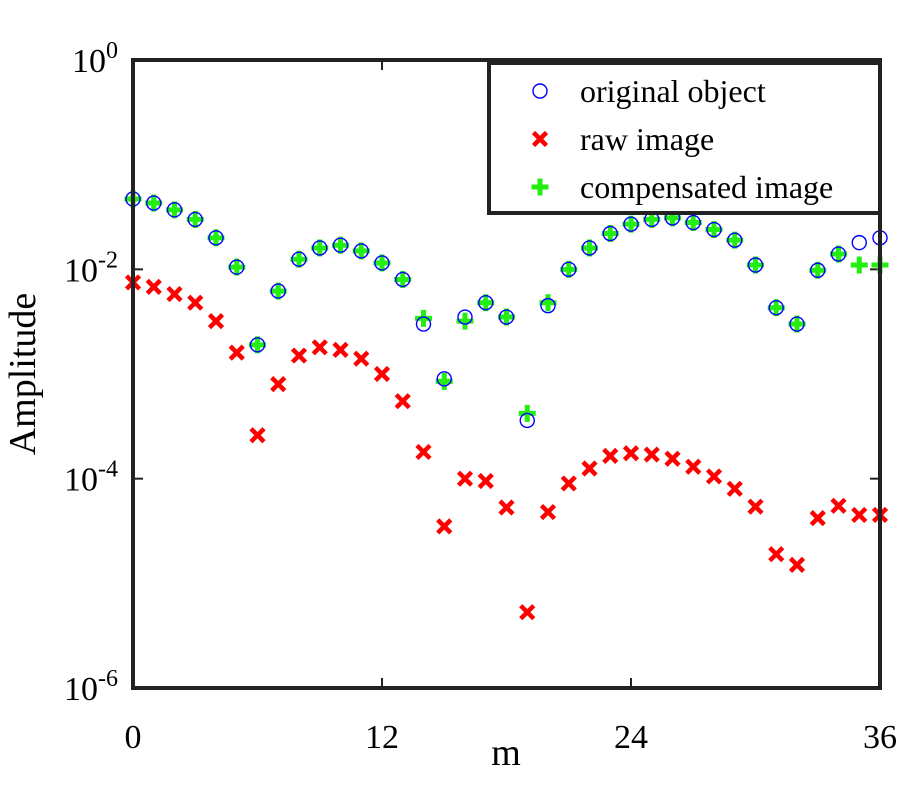  What do you see at coordinates (91, 687) in the screenshot?
I see `y-tick-label: 10⁻⁶` at bounding box center [91, 687].